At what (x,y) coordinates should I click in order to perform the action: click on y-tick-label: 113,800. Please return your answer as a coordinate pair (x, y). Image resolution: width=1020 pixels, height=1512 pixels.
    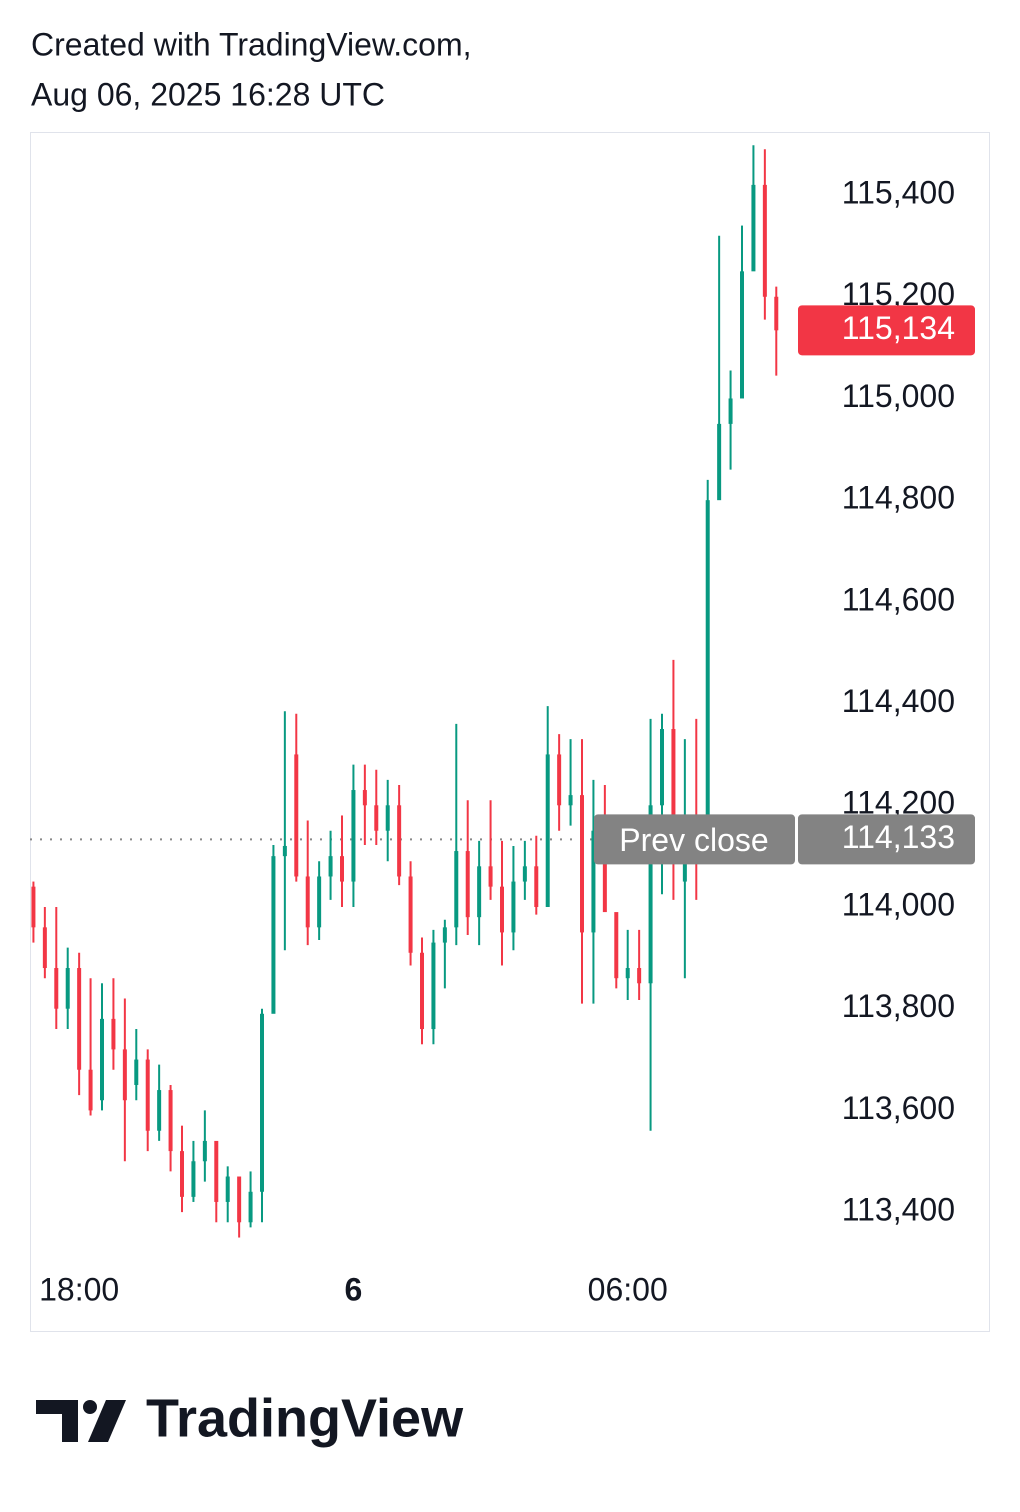
    Looking at the image, I should click on (898, 1006).